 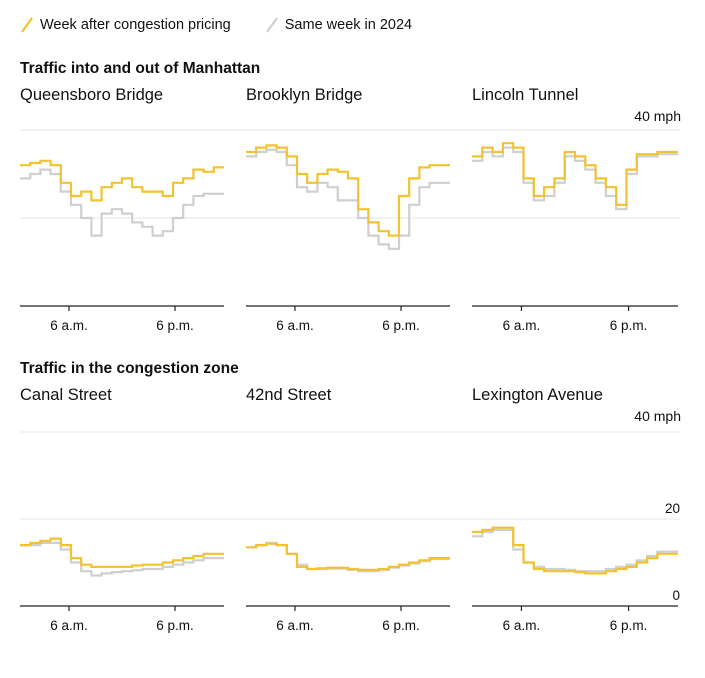 What do you see at coordinates (522, 325) in the screenshot?
I see `chart2-x-tick-label-0: 6 a.m.` at bounding box center [522, 325].